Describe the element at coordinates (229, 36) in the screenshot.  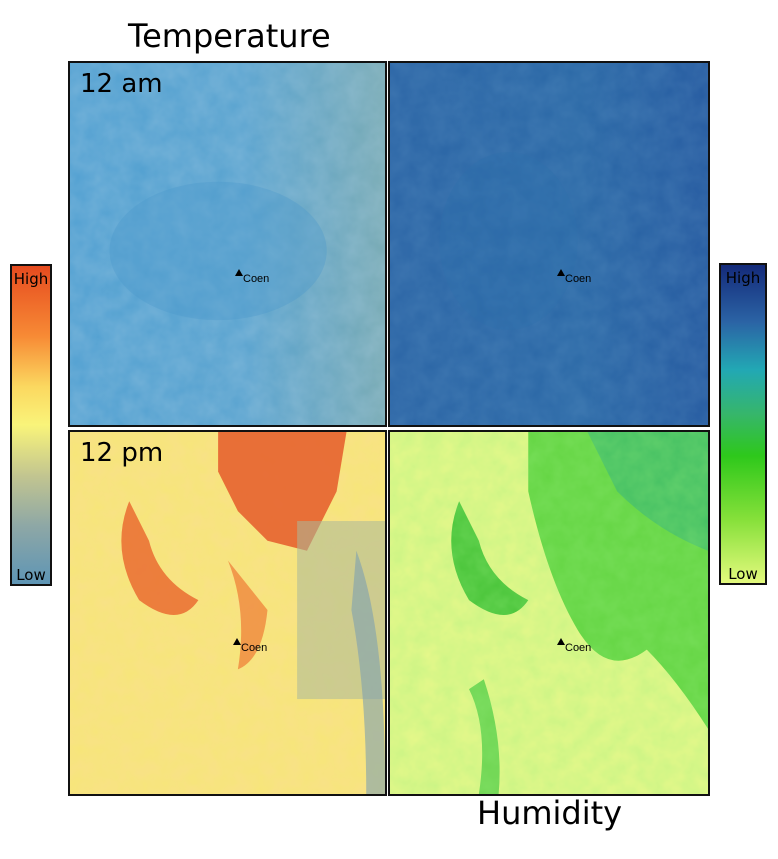
I see `temperature-title: Temperature` at that location.